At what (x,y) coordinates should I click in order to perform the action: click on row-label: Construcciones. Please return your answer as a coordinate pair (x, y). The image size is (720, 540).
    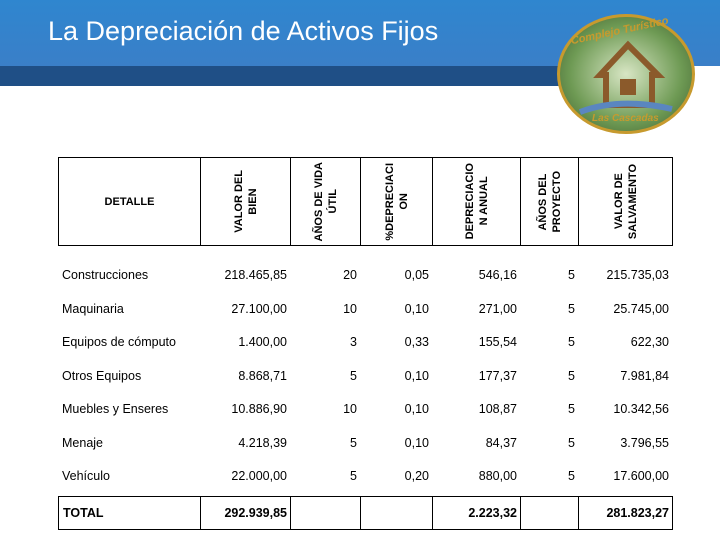
    Looking at the image, I should click on (105, 275).